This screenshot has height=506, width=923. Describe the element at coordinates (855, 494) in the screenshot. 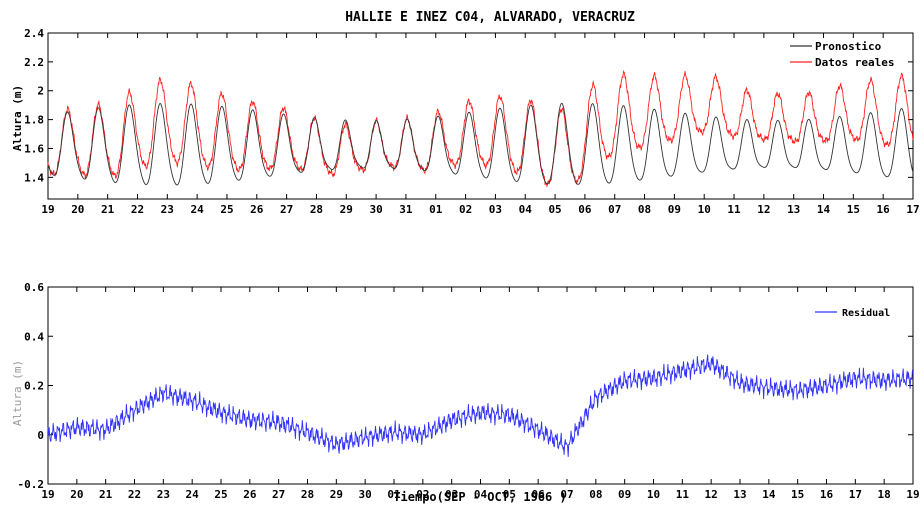

I see `bottom-x-tick-label: 17` at that location.